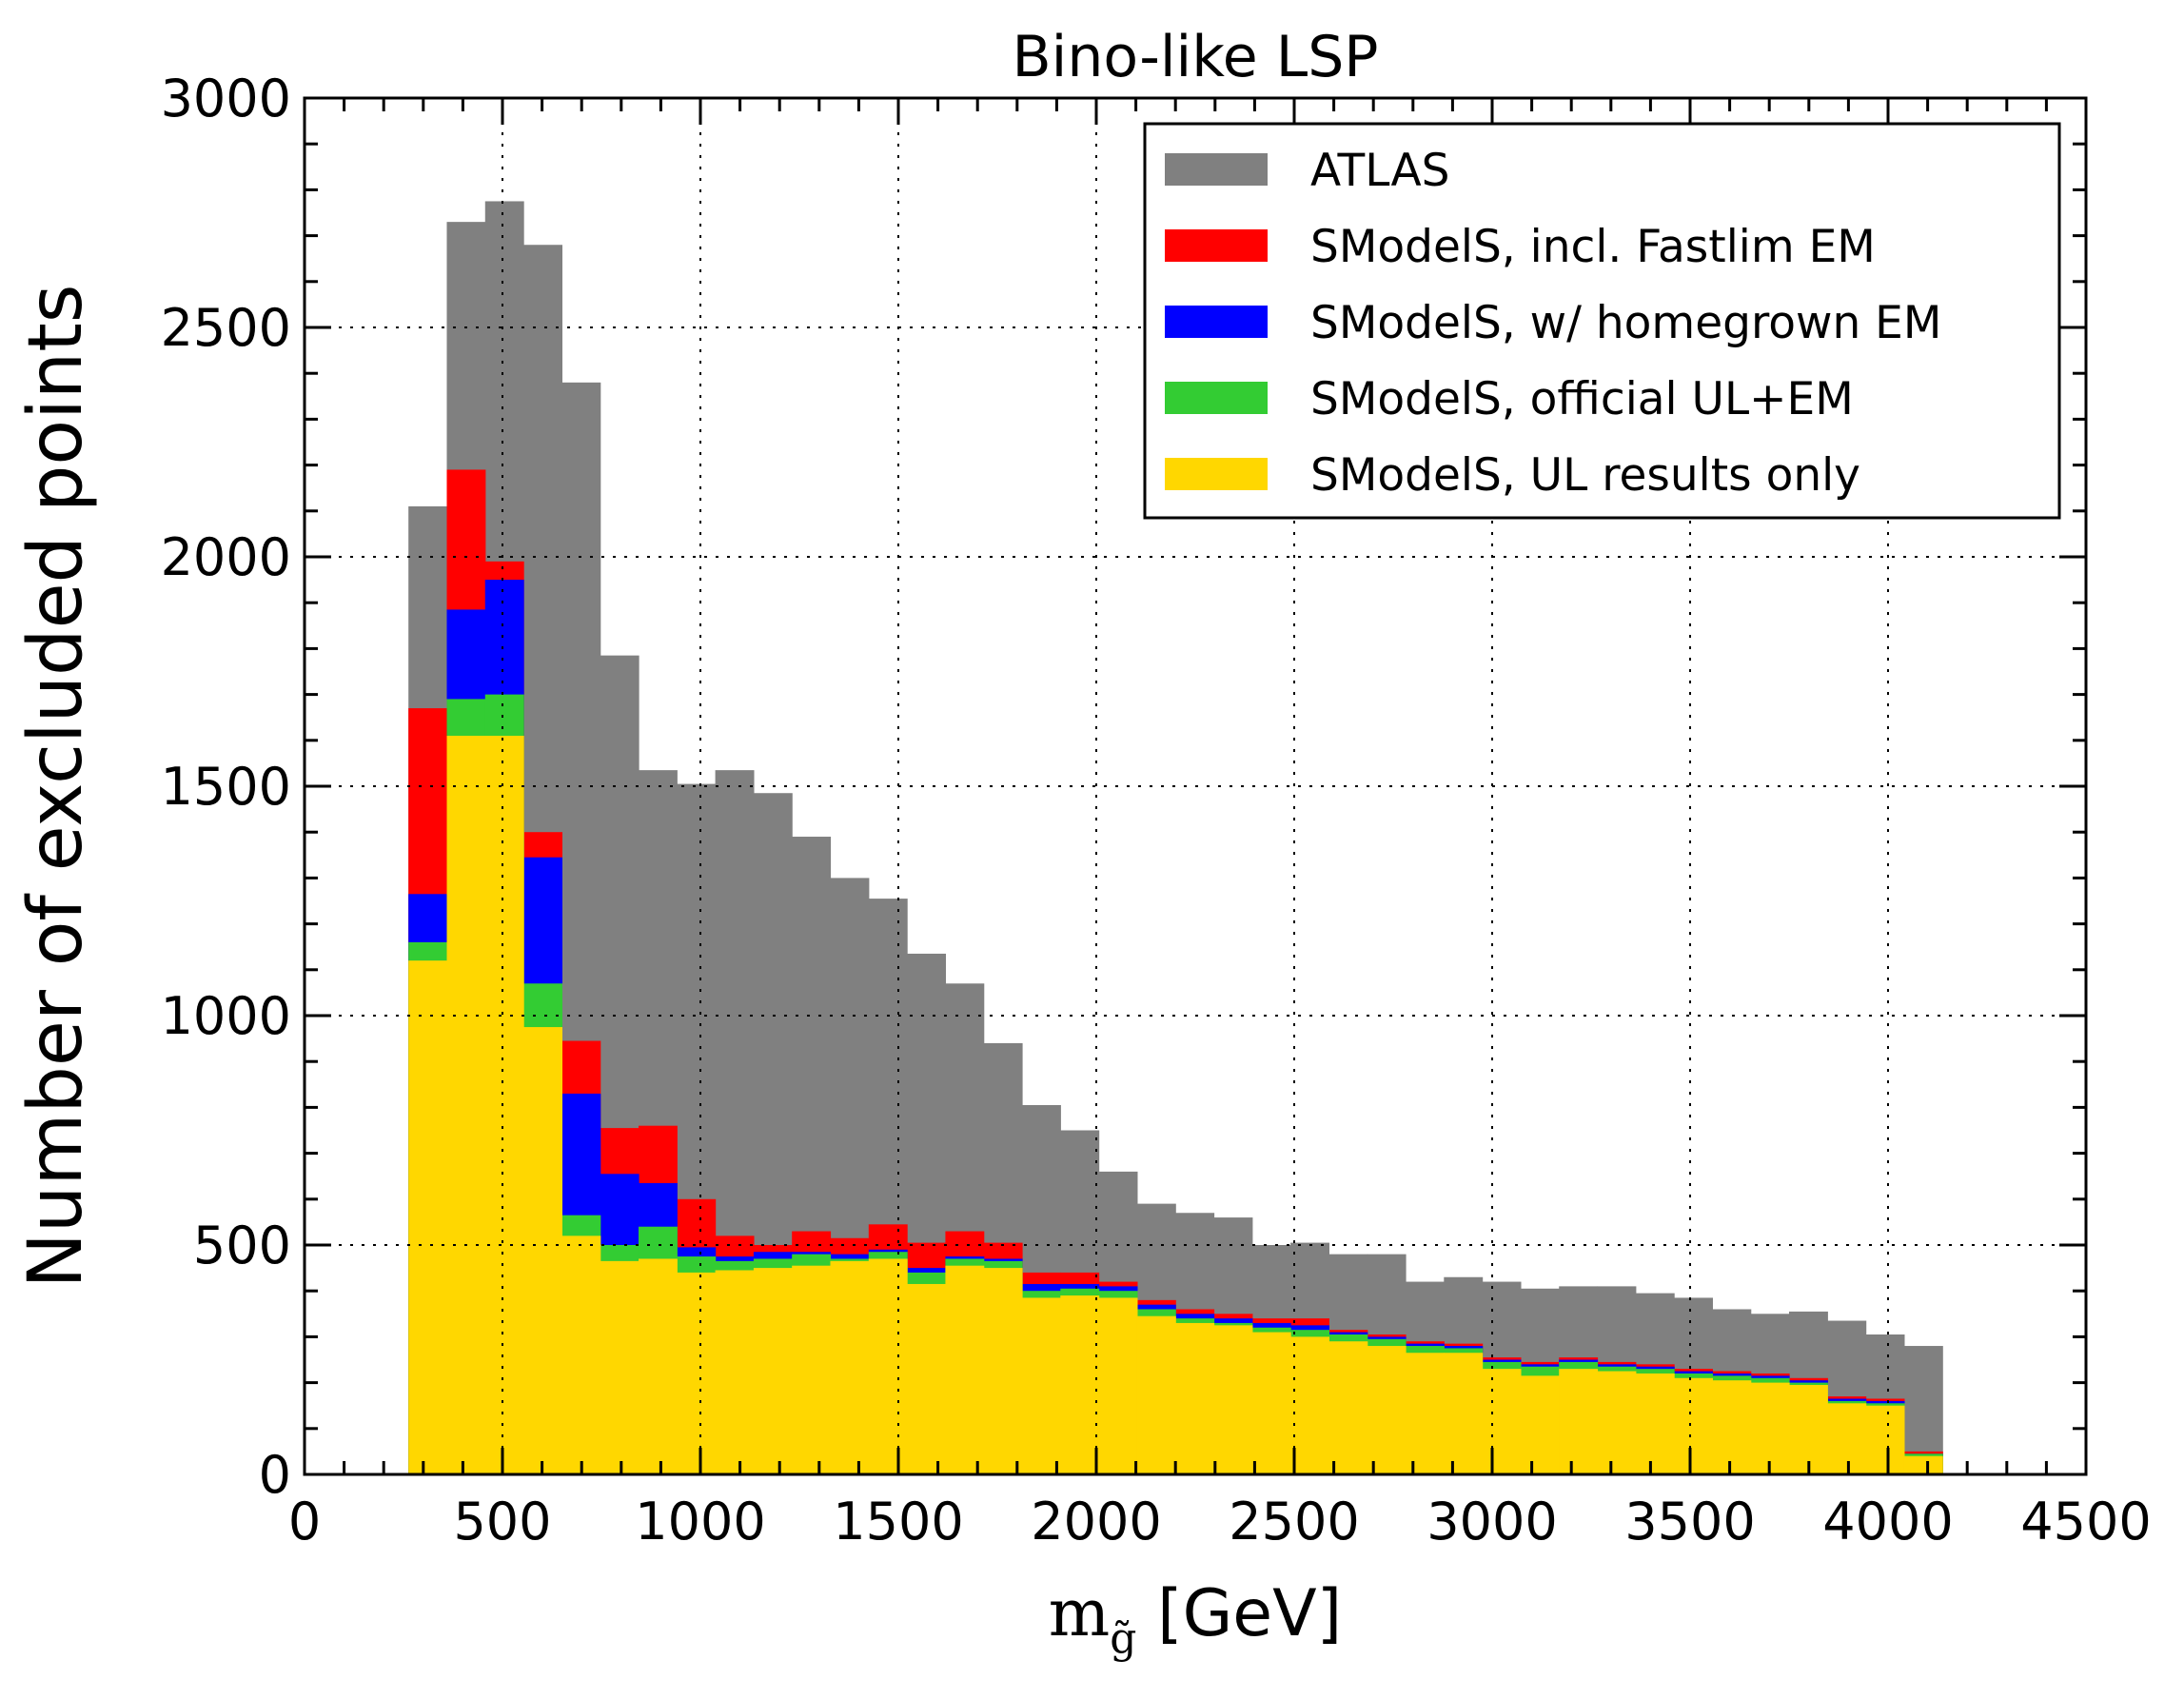 The width and height of the screenshot is (2184, 1700). Describe the element at coordinates (898, 1522) in the screenshot. I see `x-tick-label: 1500` at that location.